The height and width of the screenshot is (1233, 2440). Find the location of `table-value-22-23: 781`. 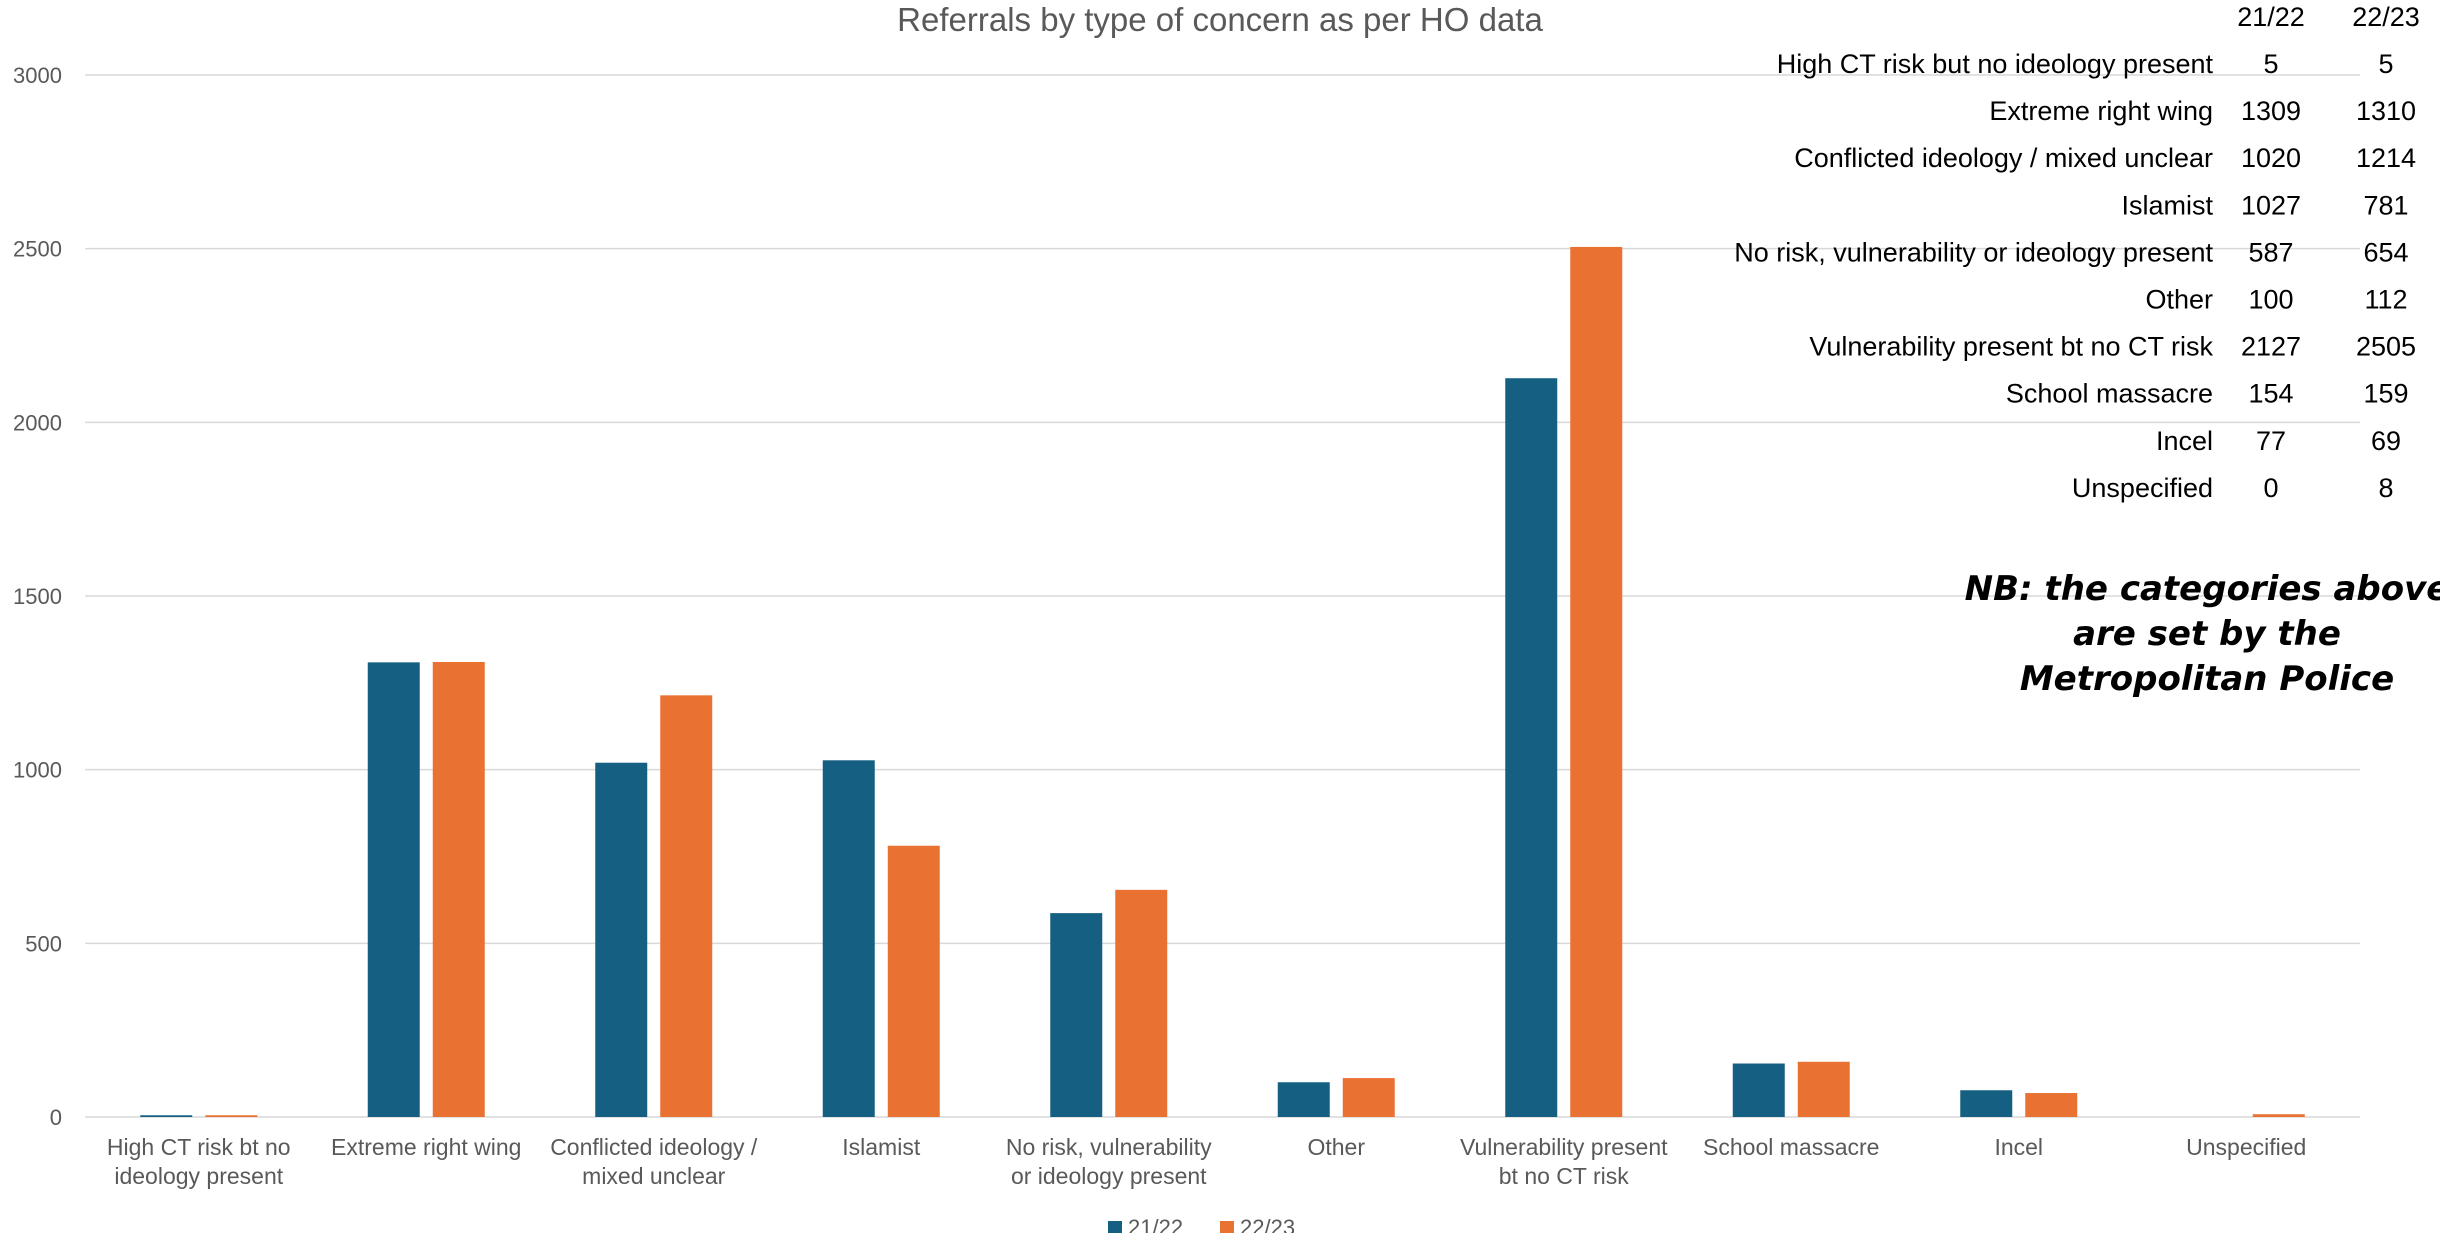

table-value-22-23: 781 is located at coordinates (2385, 205).